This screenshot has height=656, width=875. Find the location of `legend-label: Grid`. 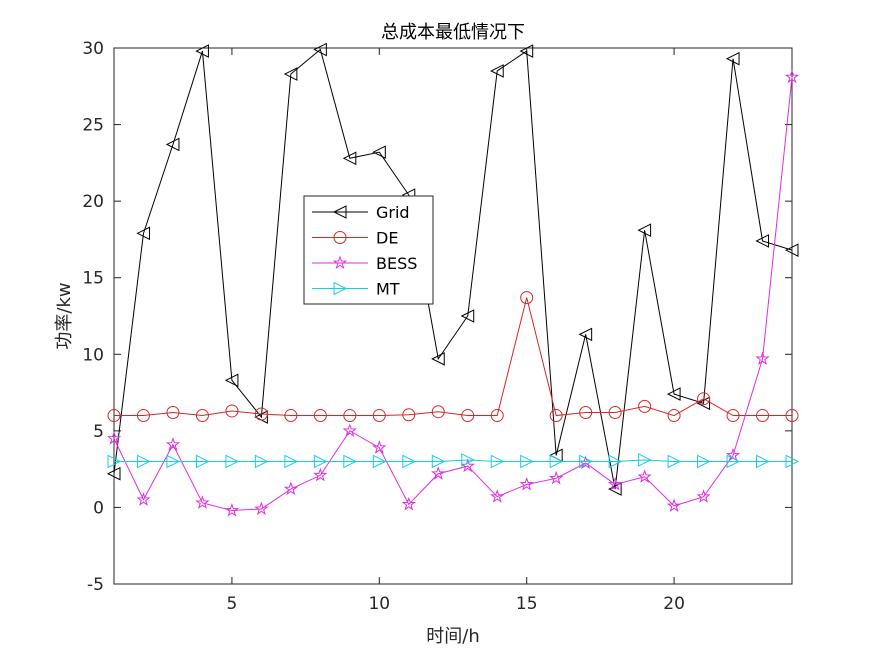

legend-label: Grid is located at coordinates (393, 212).